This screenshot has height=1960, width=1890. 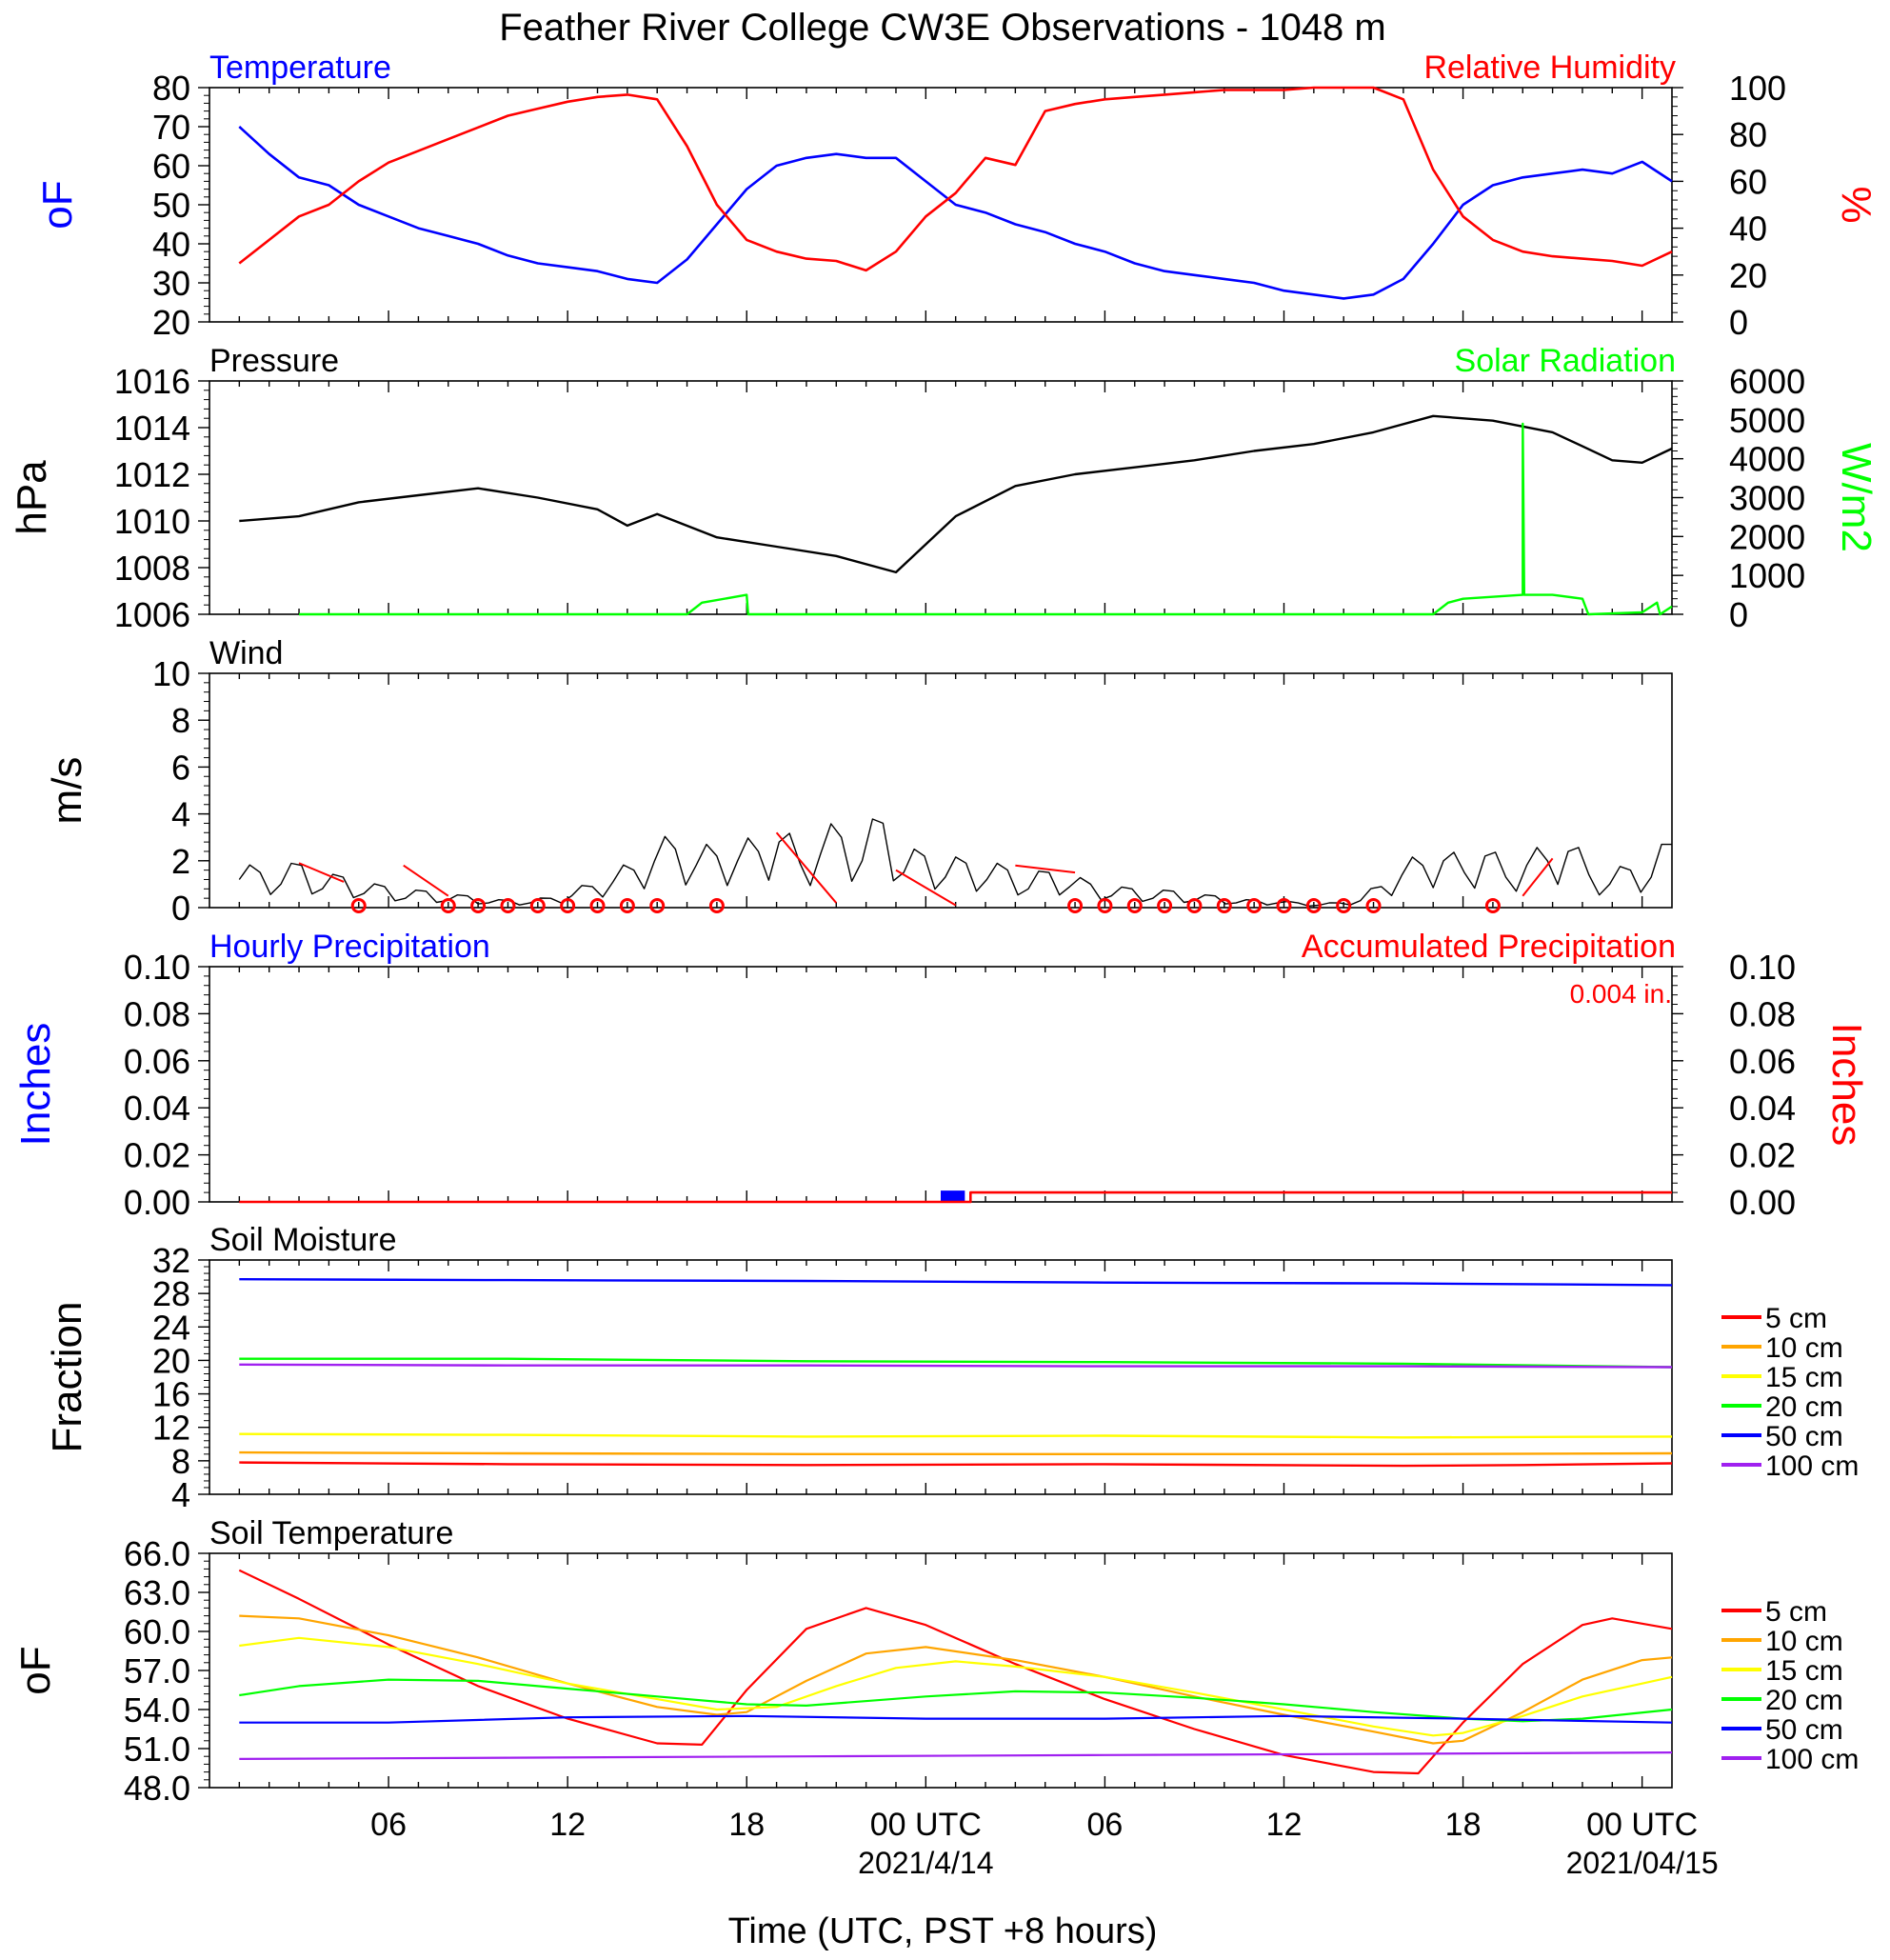 I want to click on y-tick-label: 0.00, so click(x=1762, y=1202).